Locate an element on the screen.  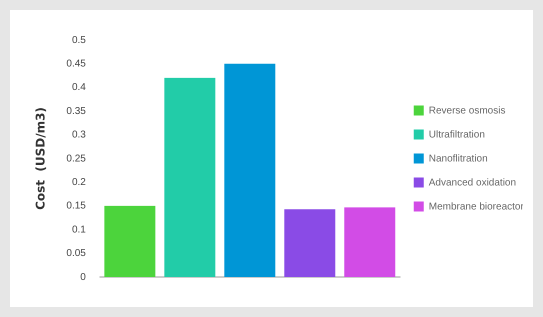
legend-label: Advanced oxidation is located at coordinates (472, 182).